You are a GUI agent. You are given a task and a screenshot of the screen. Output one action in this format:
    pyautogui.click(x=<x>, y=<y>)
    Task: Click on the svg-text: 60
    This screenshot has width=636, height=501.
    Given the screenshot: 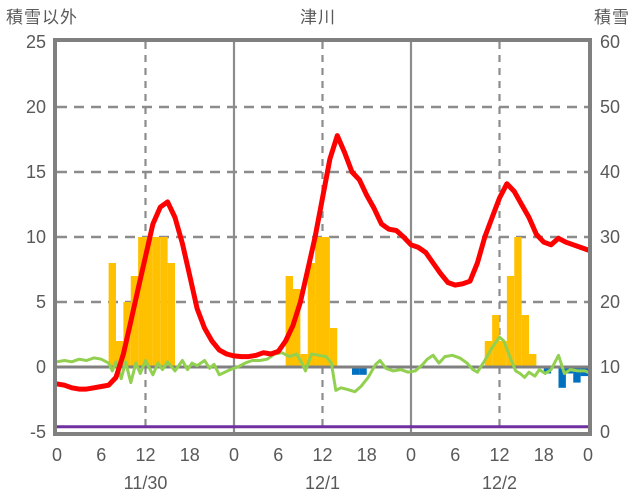 What is the action you would take?
    pyautogui.click(x=610, y=42)
    